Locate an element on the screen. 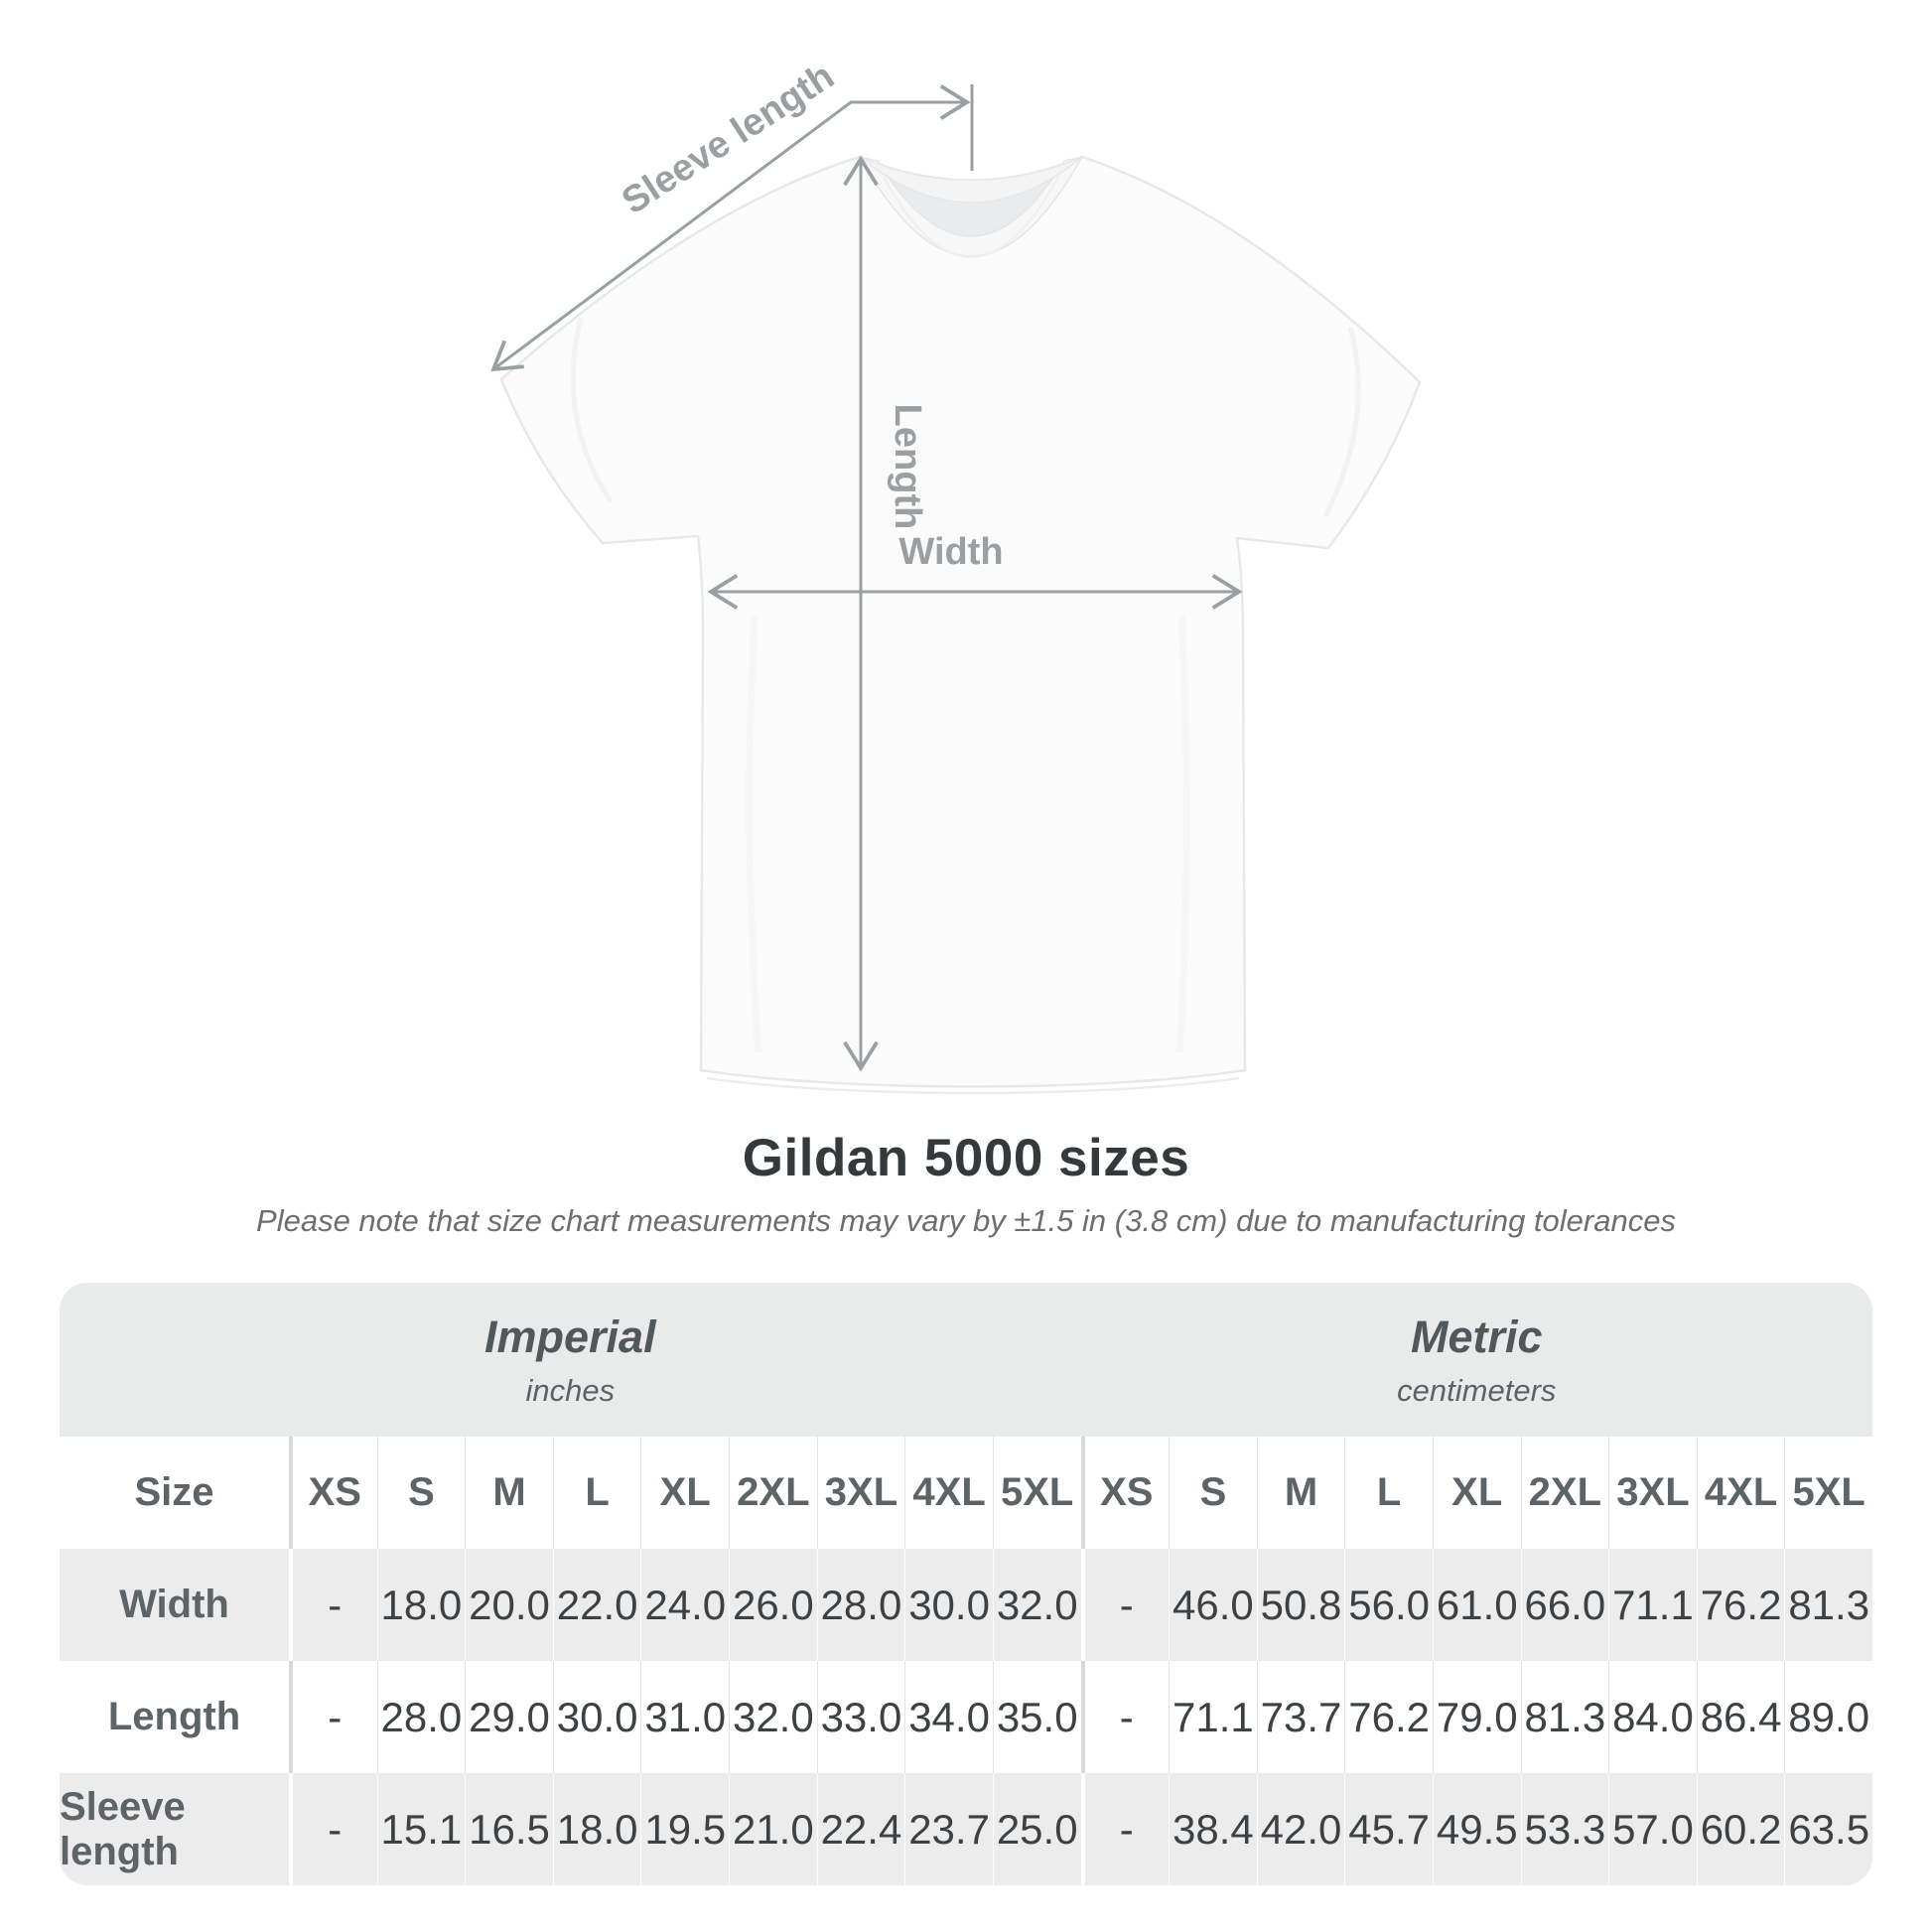 The width and height of the screenshot is (1932, 1932). measure-cell: 56.0 is located at coordinates (1388, 1605).